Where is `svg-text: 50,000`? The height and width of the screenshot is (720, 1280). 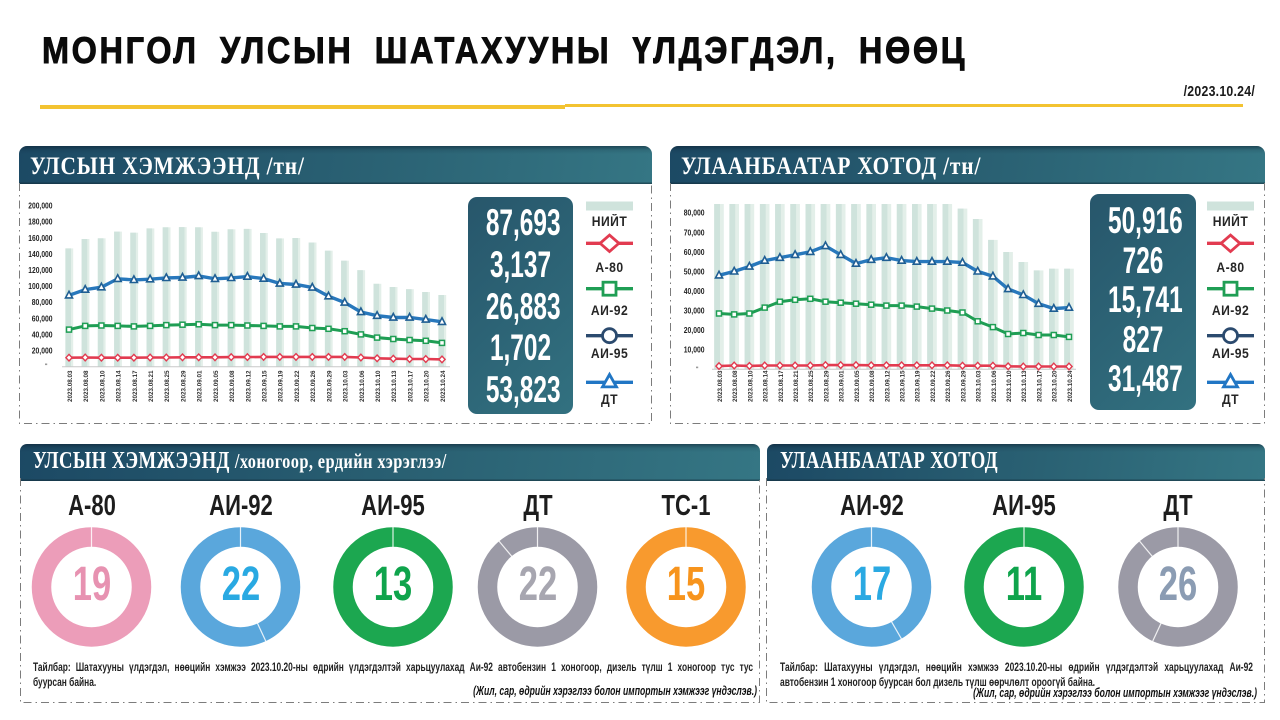
svg-text: 50,000 is located at coordinates (694, 271).